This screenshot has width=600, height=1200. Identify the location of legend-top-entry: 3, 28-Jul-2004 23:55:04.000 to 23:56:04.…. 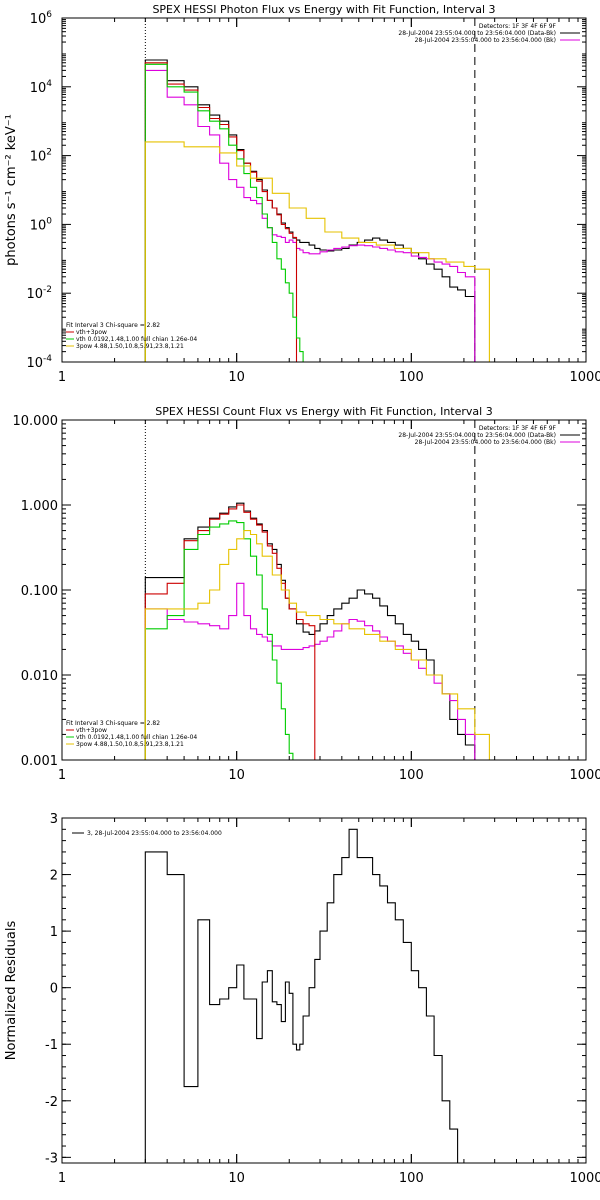
(154, 833).